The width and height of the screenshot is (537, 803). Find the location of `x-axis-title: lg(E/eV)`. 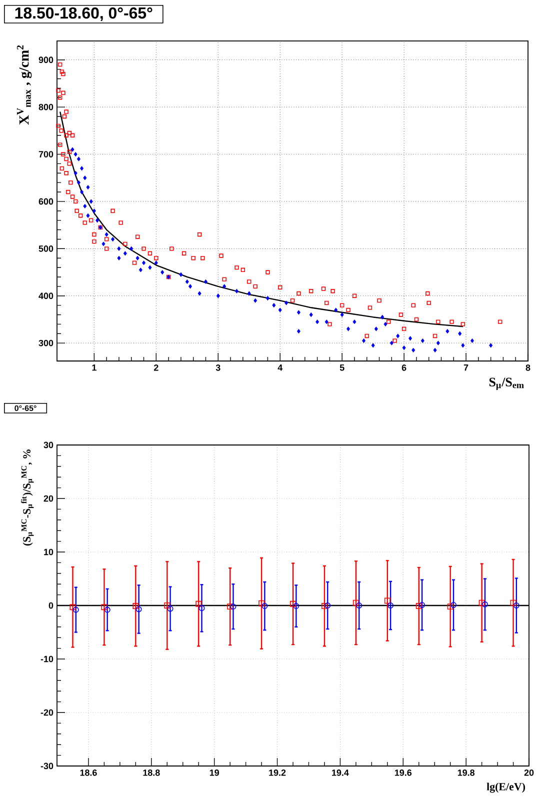

x-axis-title: lg(E/eV) is located at coordinates (505, 787).